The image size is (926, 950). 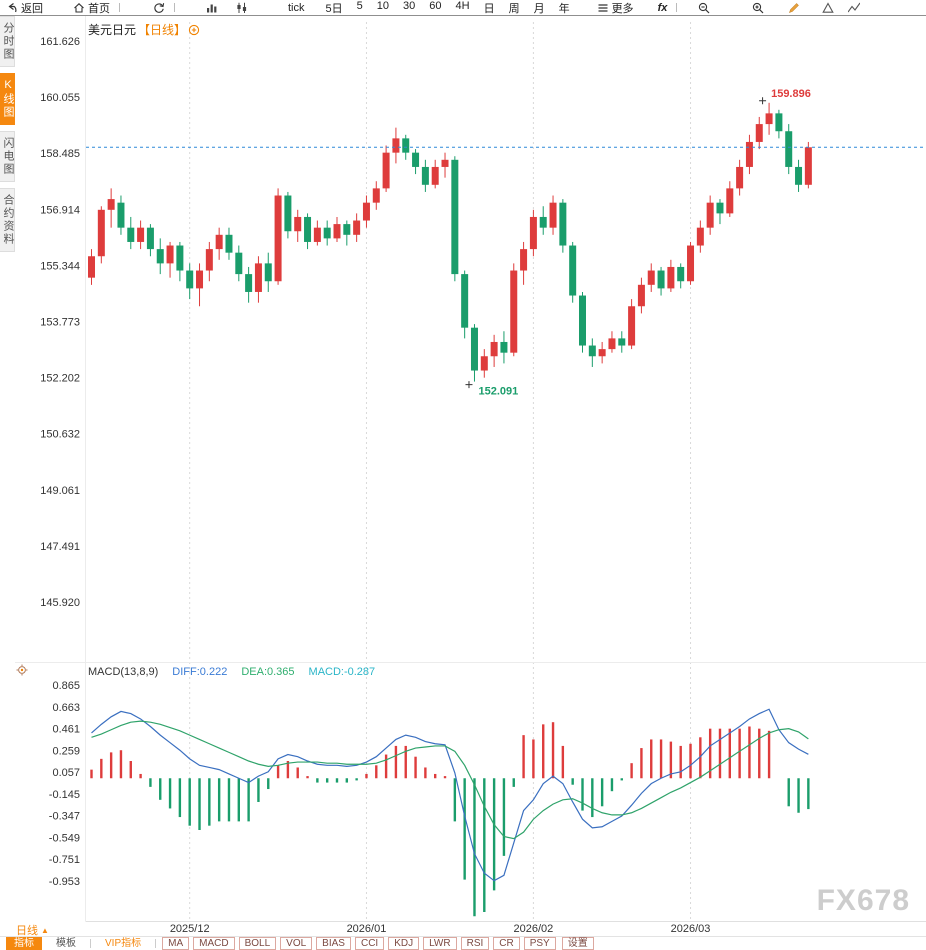 What do you see at coordinates (60, 603) in the screenshot?
I see `svg-text: 145.920` at bounding box center [60, 603].